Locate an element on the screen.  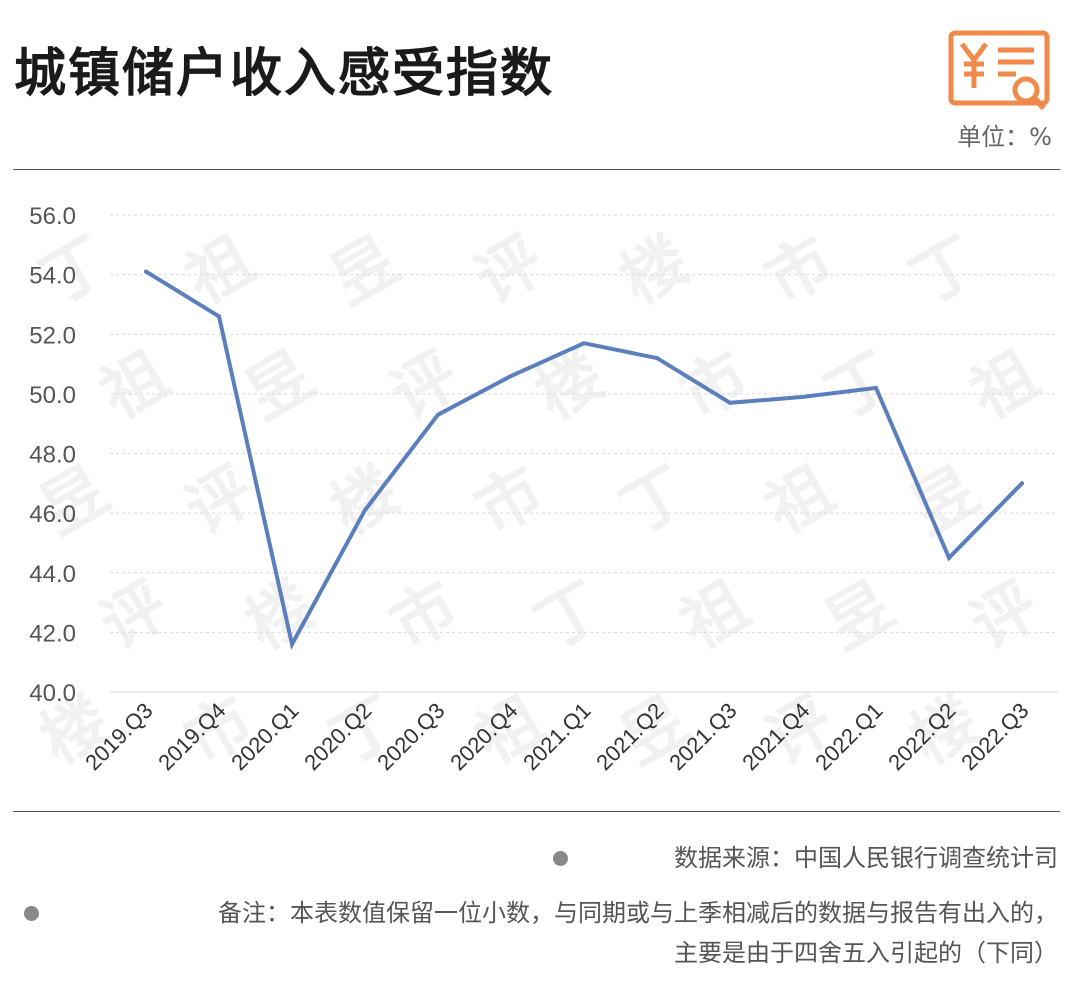
x-tick-label: 2020.Q4 is located at coordinates (483, 736).